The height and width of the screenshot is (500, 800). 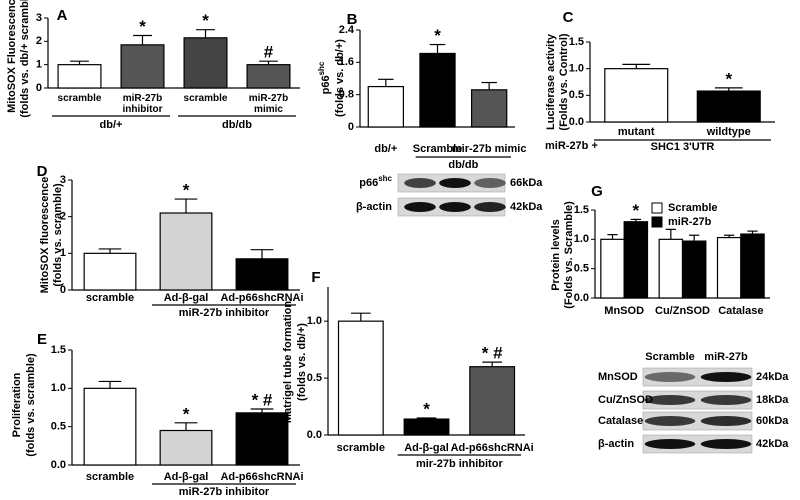 I want to click on y-axis-label: MitoSOX fluorescence, so click(x=45, y=235).